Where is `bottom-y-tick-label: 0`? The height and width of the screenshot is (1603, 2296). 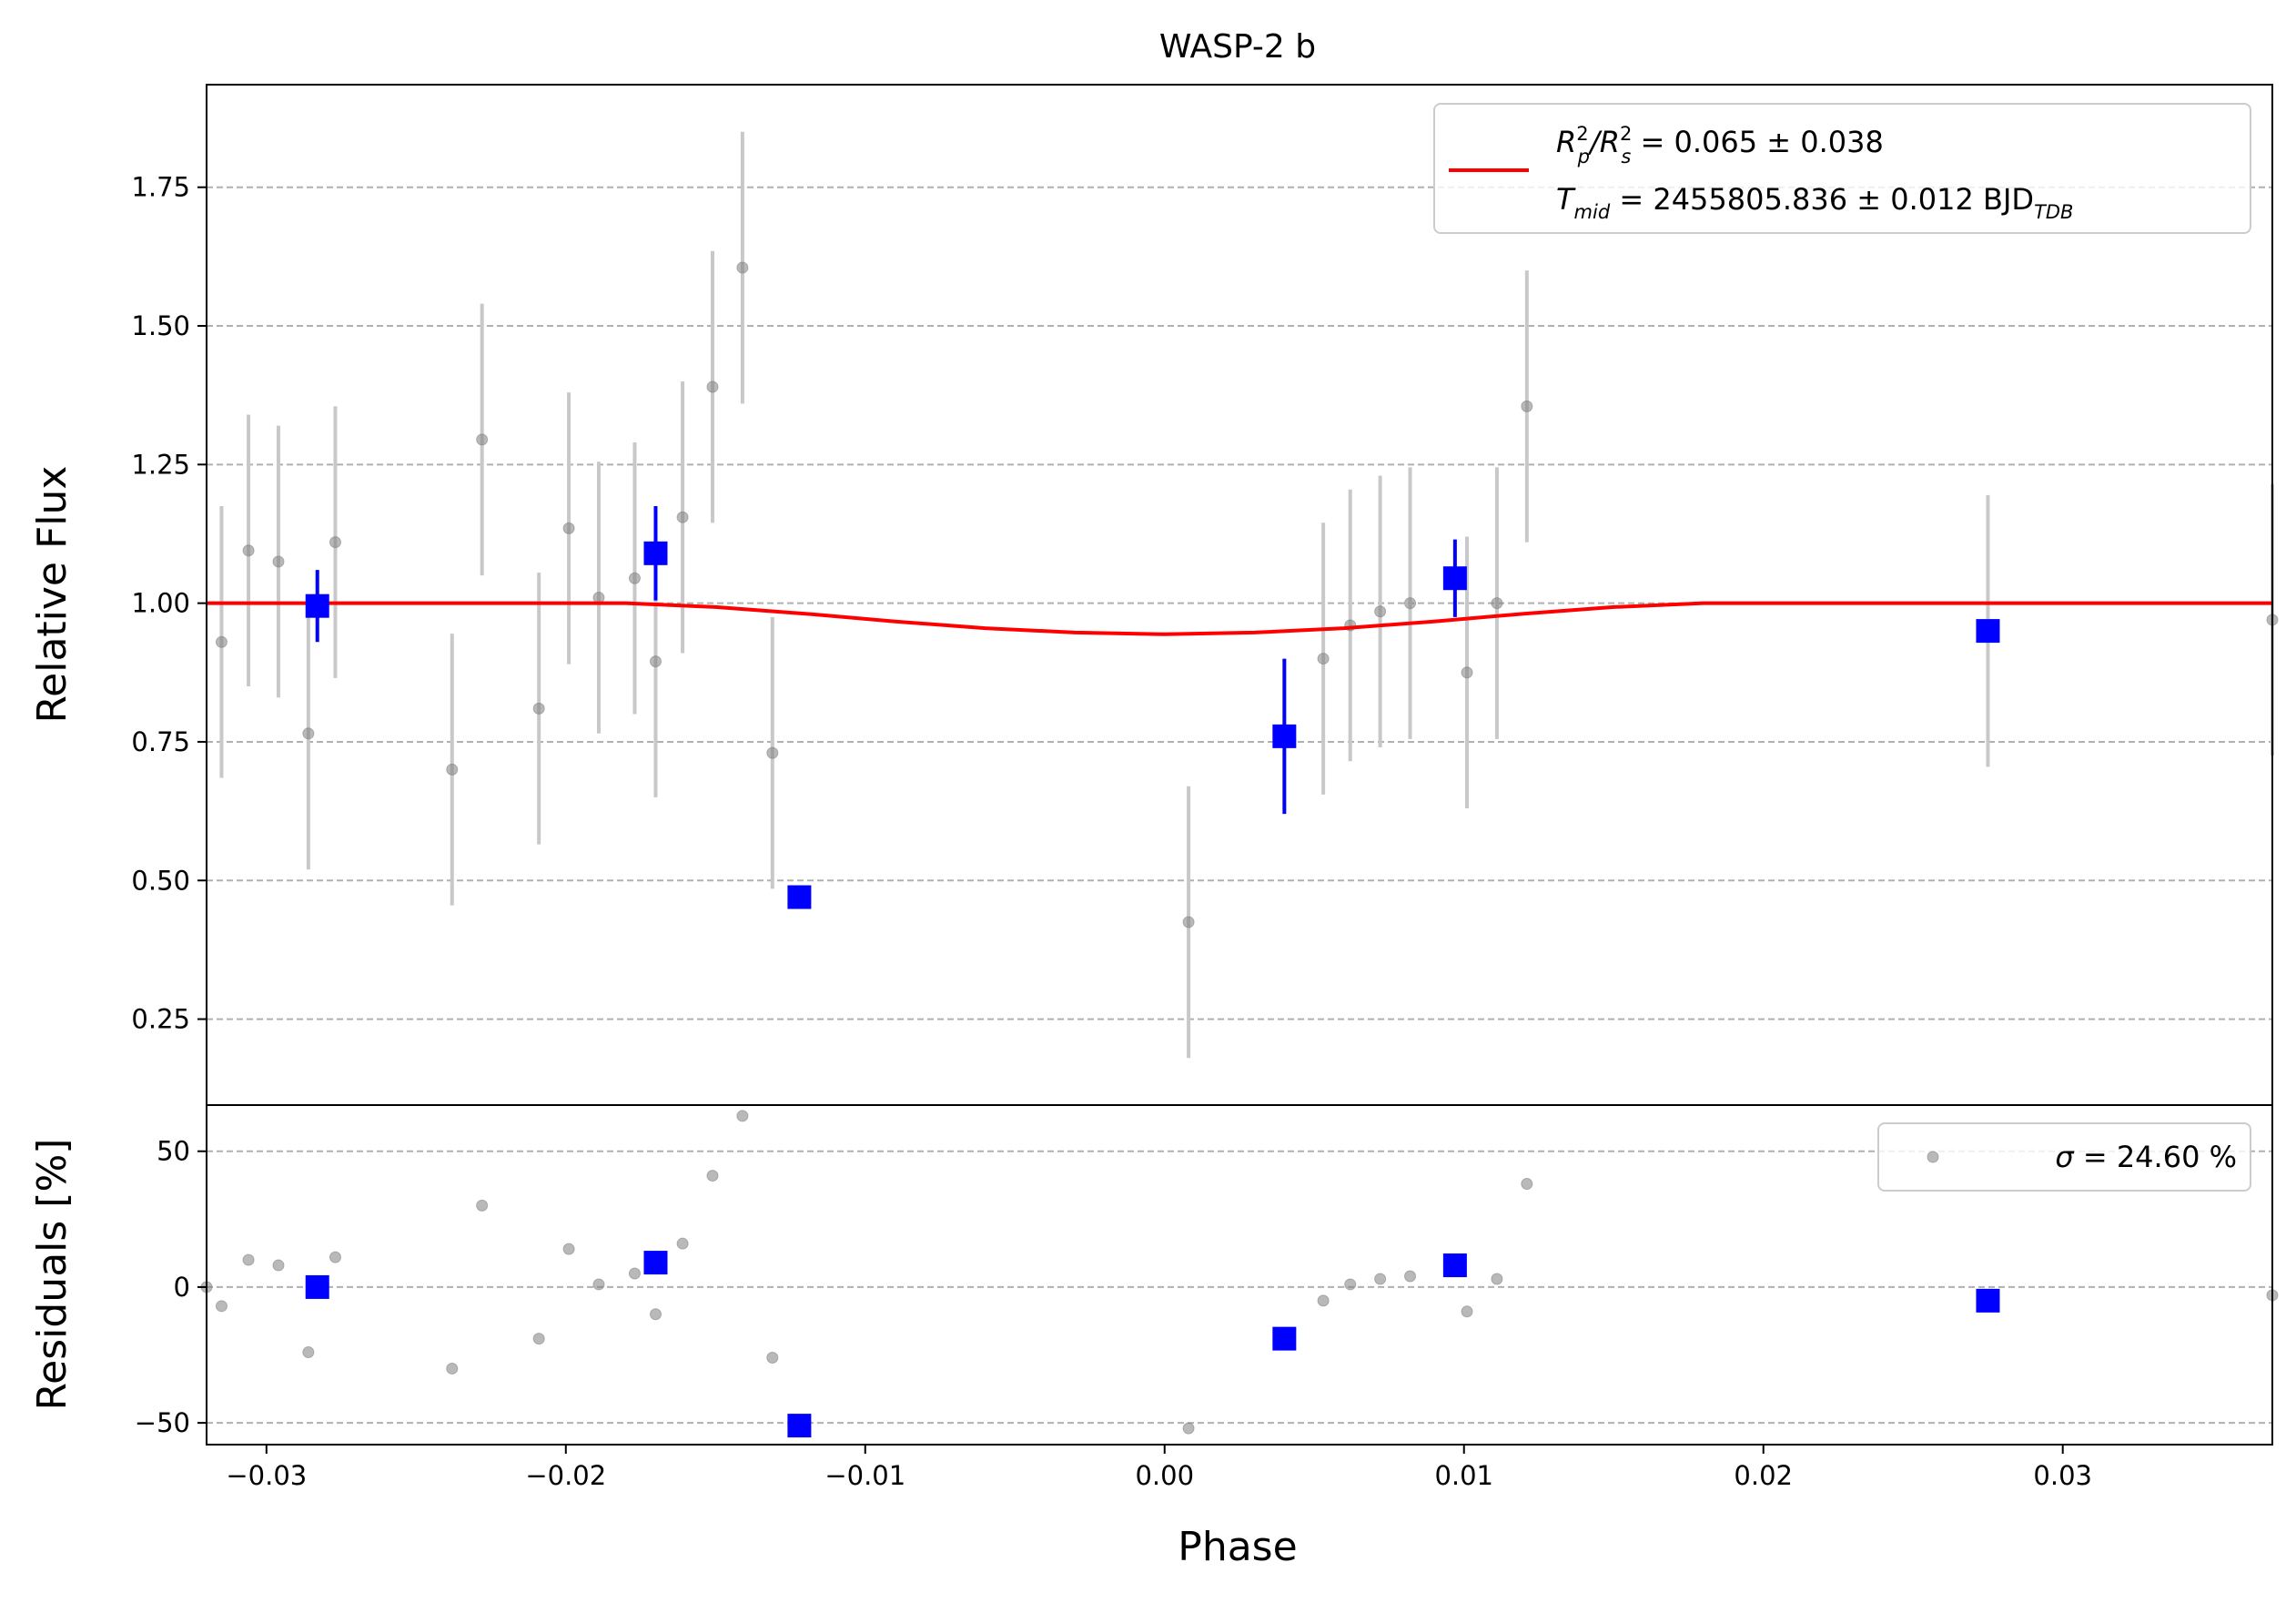 bottom-y-tick-label: 0 is located at coordinates (182, 1287).